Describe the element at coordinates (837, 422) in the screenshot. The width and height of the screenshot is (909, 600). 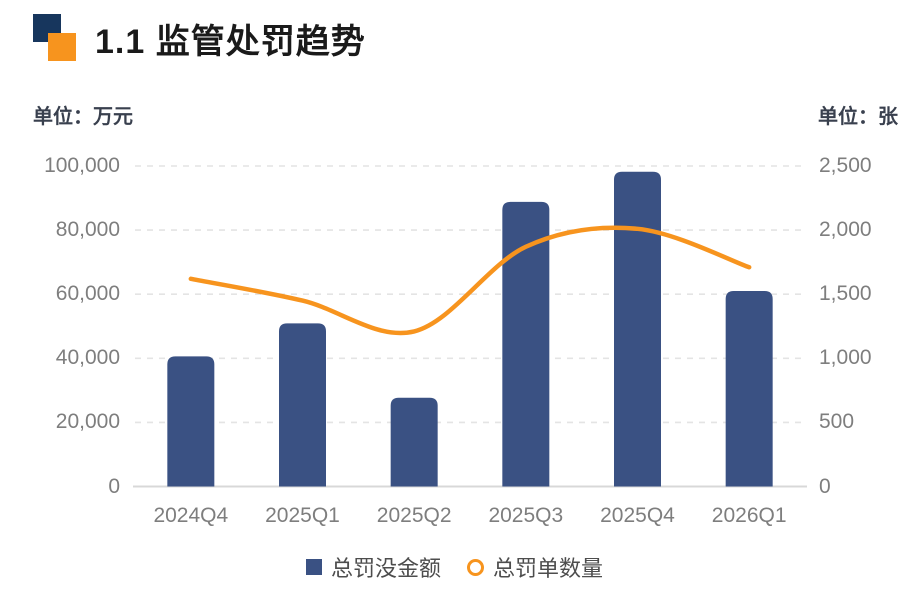
I see `right-axis-tick: 500` at that location.